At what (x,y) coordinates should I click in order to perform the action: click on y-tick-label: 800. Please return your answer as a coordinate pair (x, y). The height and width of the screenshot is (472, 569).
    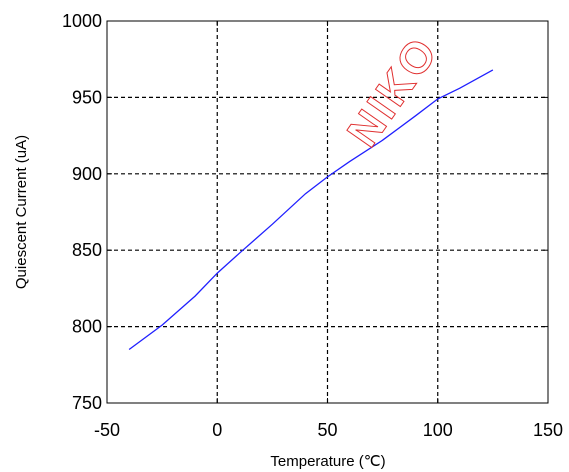
    Looking at the image, I should click on (87, 327).